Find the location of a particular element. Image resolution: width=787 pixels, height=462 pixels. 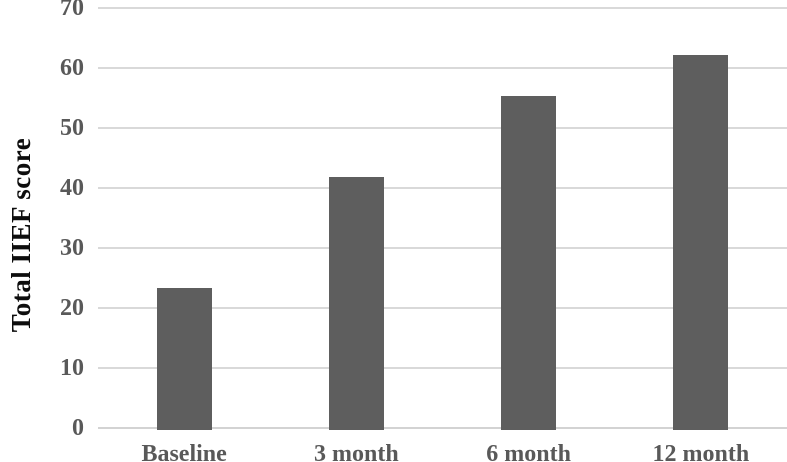

x-category-label-12-month: 12 month is located at coordinates (701, 451).